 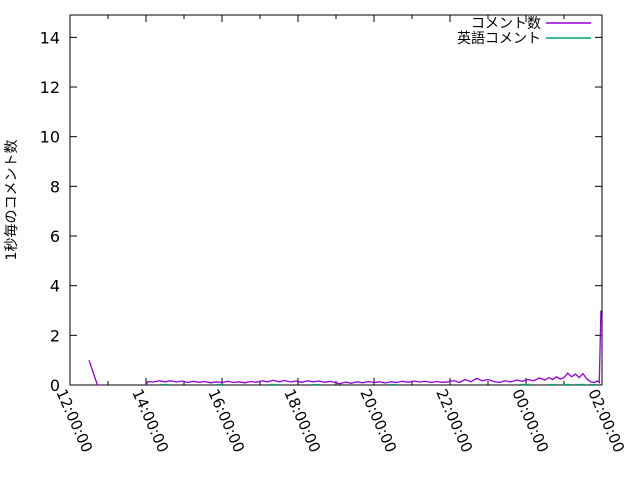 I want to click on y-tick-label: 10, so click(x=50, y=137).